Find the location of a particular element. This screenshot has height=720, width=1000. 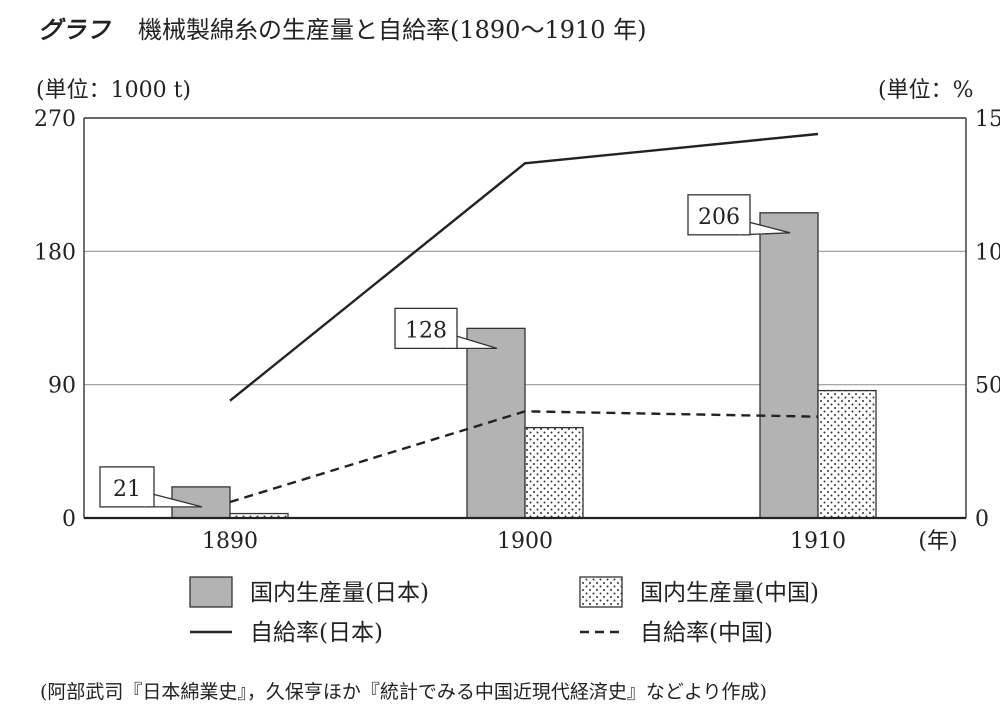

data-label: 206 is located at coordinates (719, 217).